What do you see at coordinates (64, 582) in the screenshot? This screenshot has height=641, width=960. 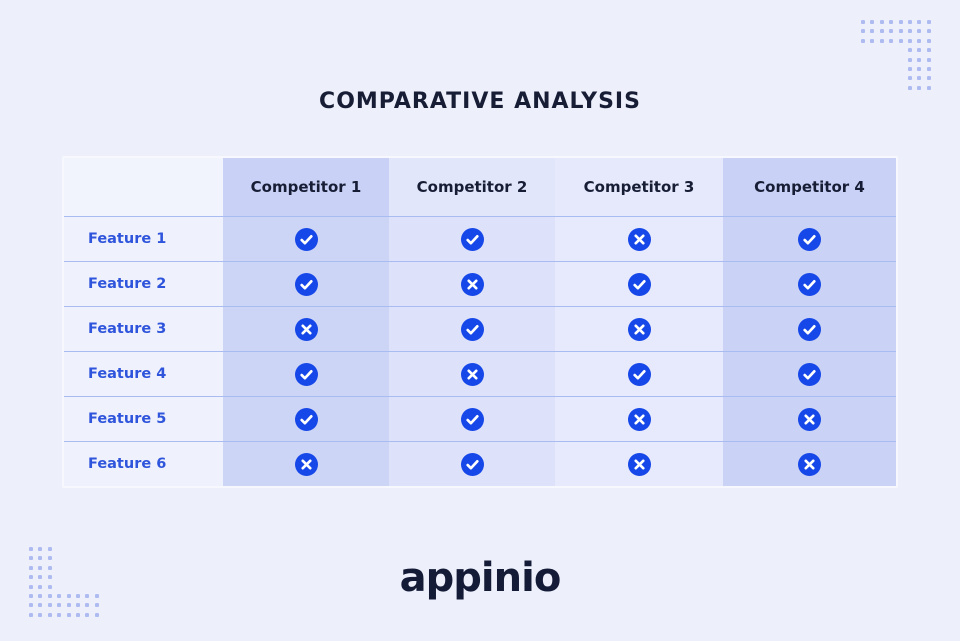 I see `dot-pattern-bottom-left` at bounding box center [64, 582].